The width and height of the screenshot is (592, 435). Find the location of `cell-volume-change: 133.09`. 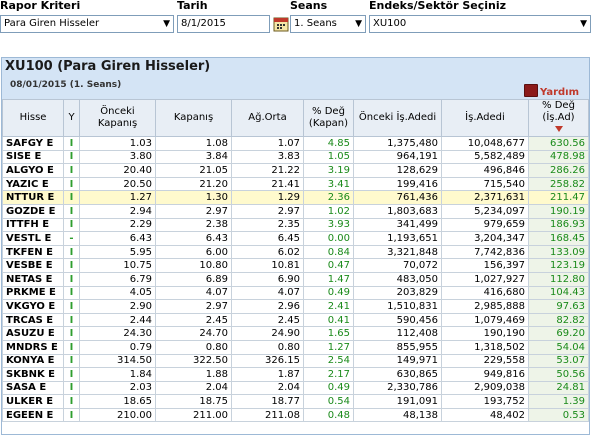

cell-volume-change: 133.09 is located at coordinates (558, 252).